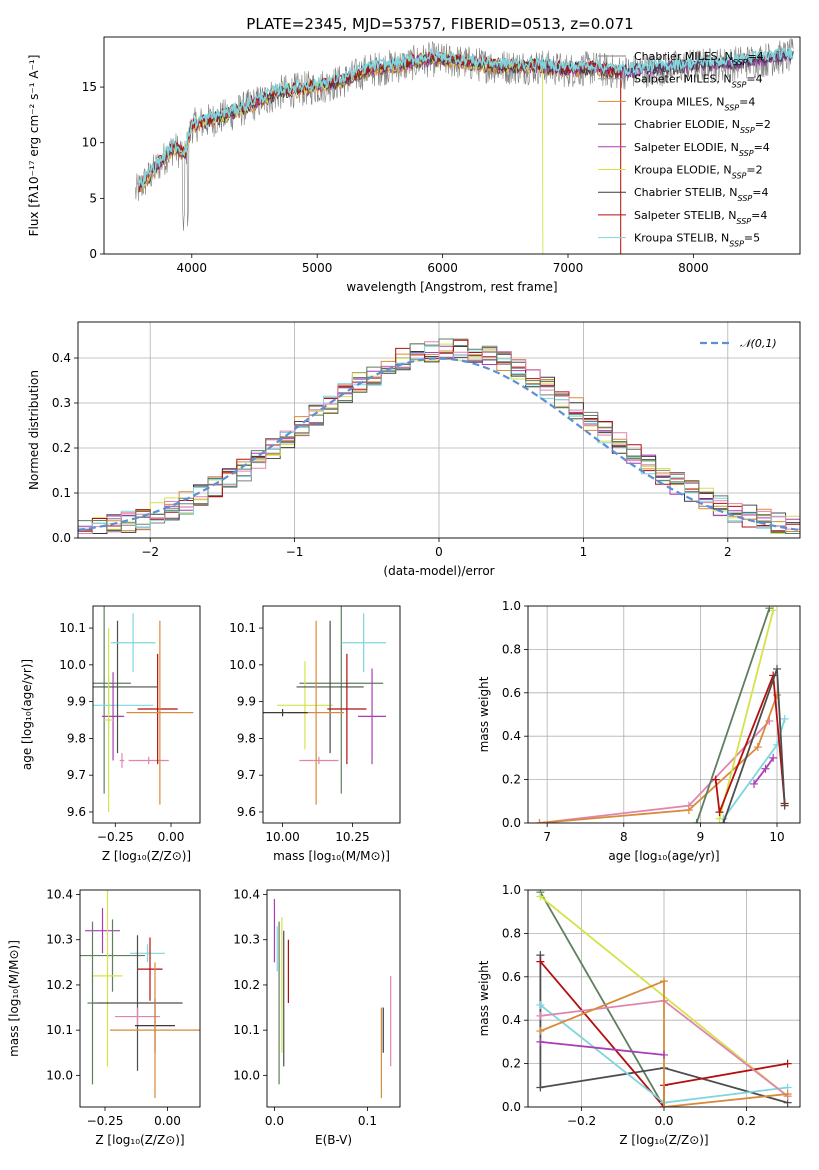  I want to click on x-axis-label: E(B-V), so click(333, 1140).